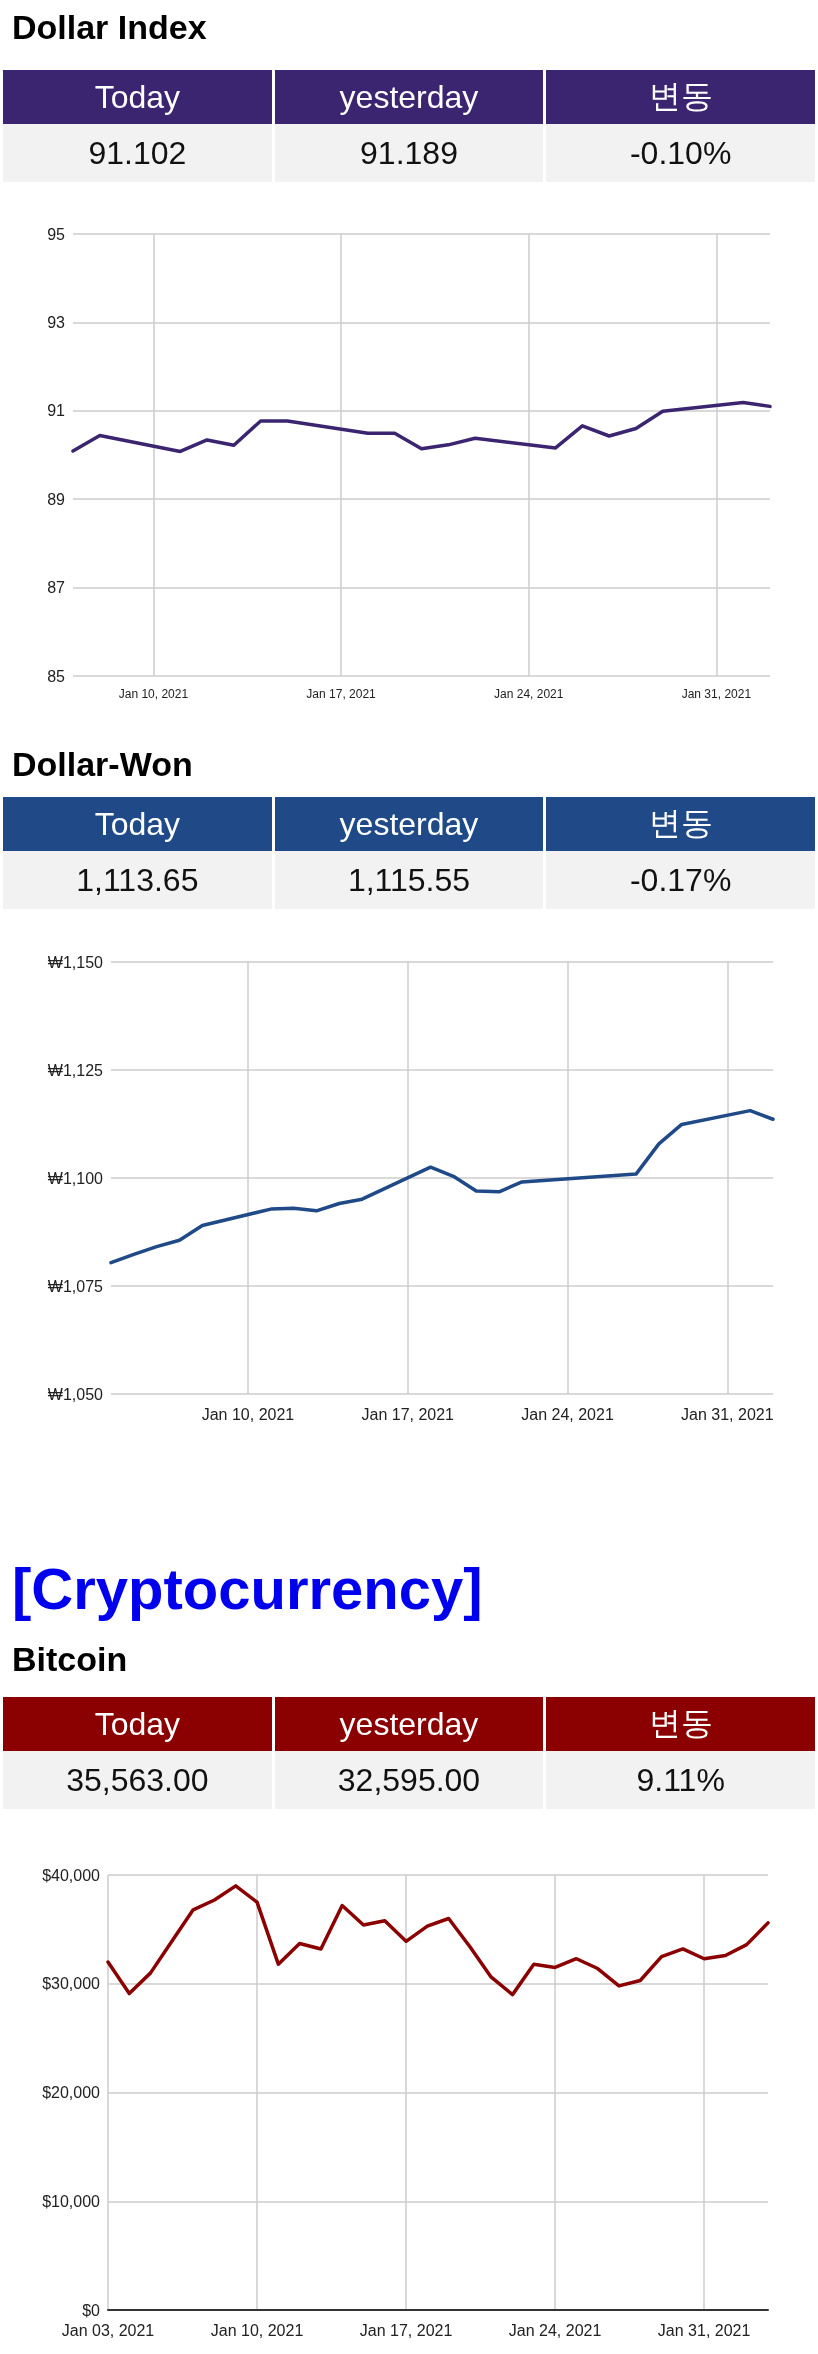 This screenshot has height=2354, width=818. Describe the element at coordinates (75, 962) in the screenshot. I see `y-tick-label: ₩1,150` at that location.